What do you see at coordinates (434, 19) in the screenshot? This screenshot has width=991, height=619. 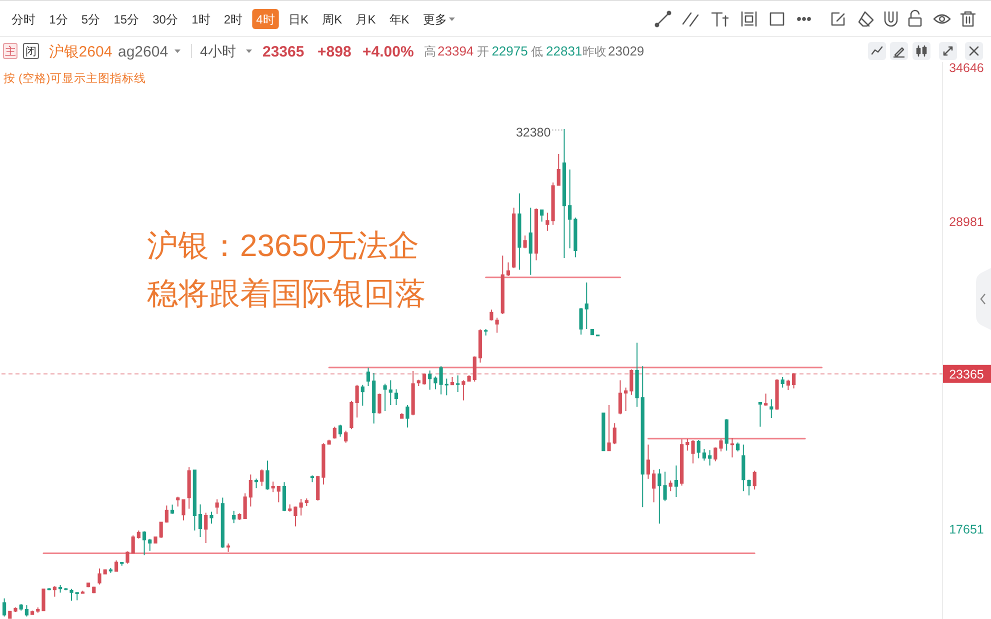 I see `text: 更多` at bounding box center [434, 19].